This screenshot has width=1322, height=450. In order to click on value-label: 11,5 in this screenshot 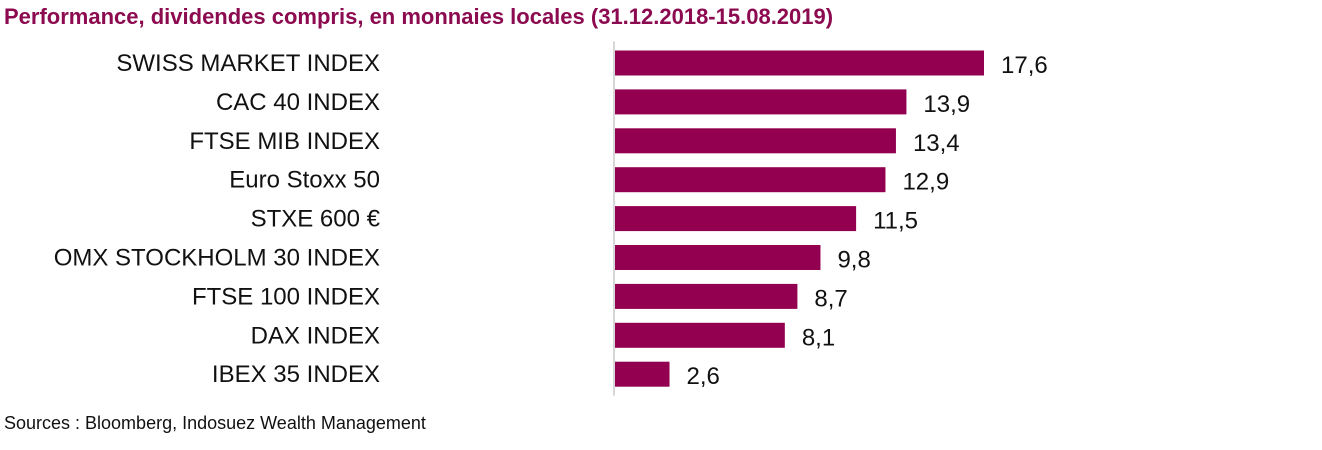, I will do `click(895, 221)`.